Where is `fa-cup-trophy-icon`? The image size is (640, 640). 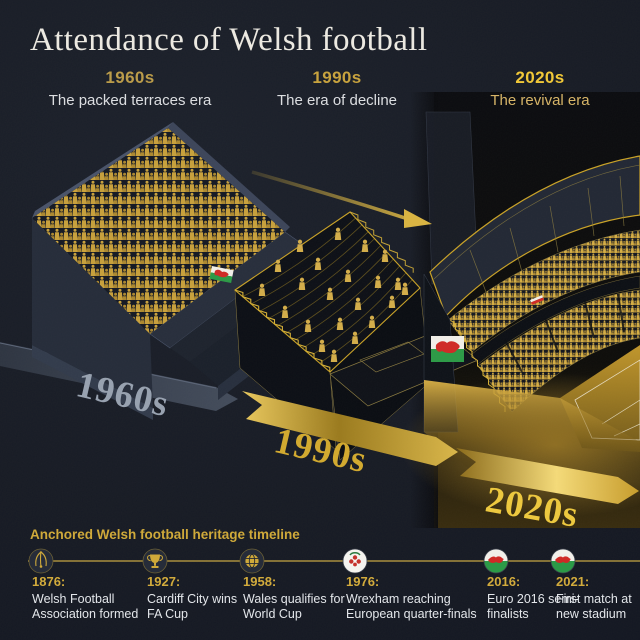 fa-cup-trophy-icon is located at coordinates (155, 561).